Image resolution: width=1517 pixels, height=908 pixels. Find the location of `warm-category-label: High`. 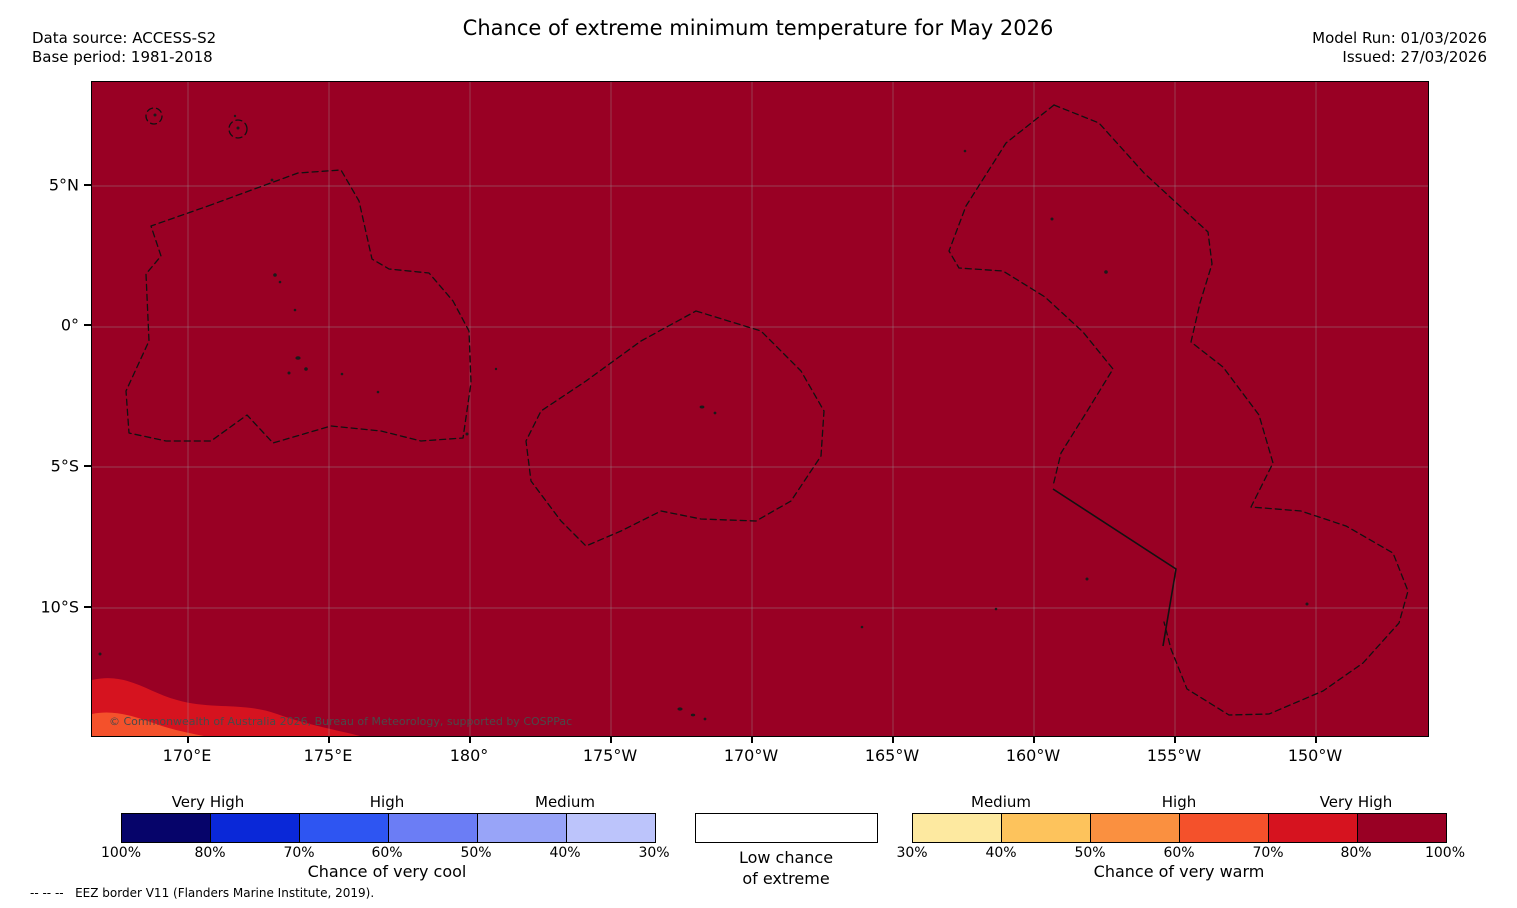

warm-category-label: High is located at coordinates (1179, 802).